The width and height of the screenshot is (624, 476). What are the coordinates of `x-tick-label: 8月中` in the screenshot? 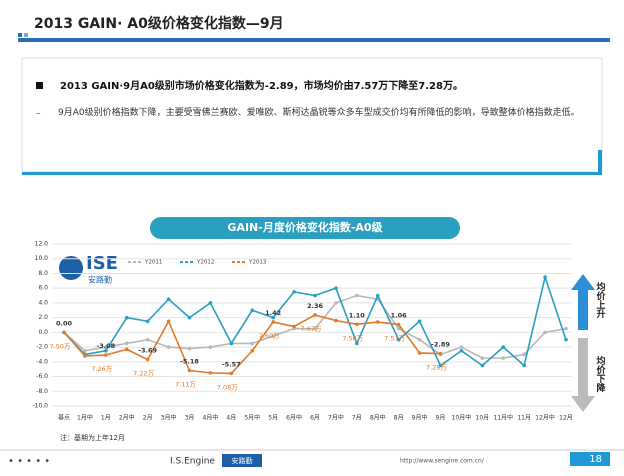 It's located at (378, 418).